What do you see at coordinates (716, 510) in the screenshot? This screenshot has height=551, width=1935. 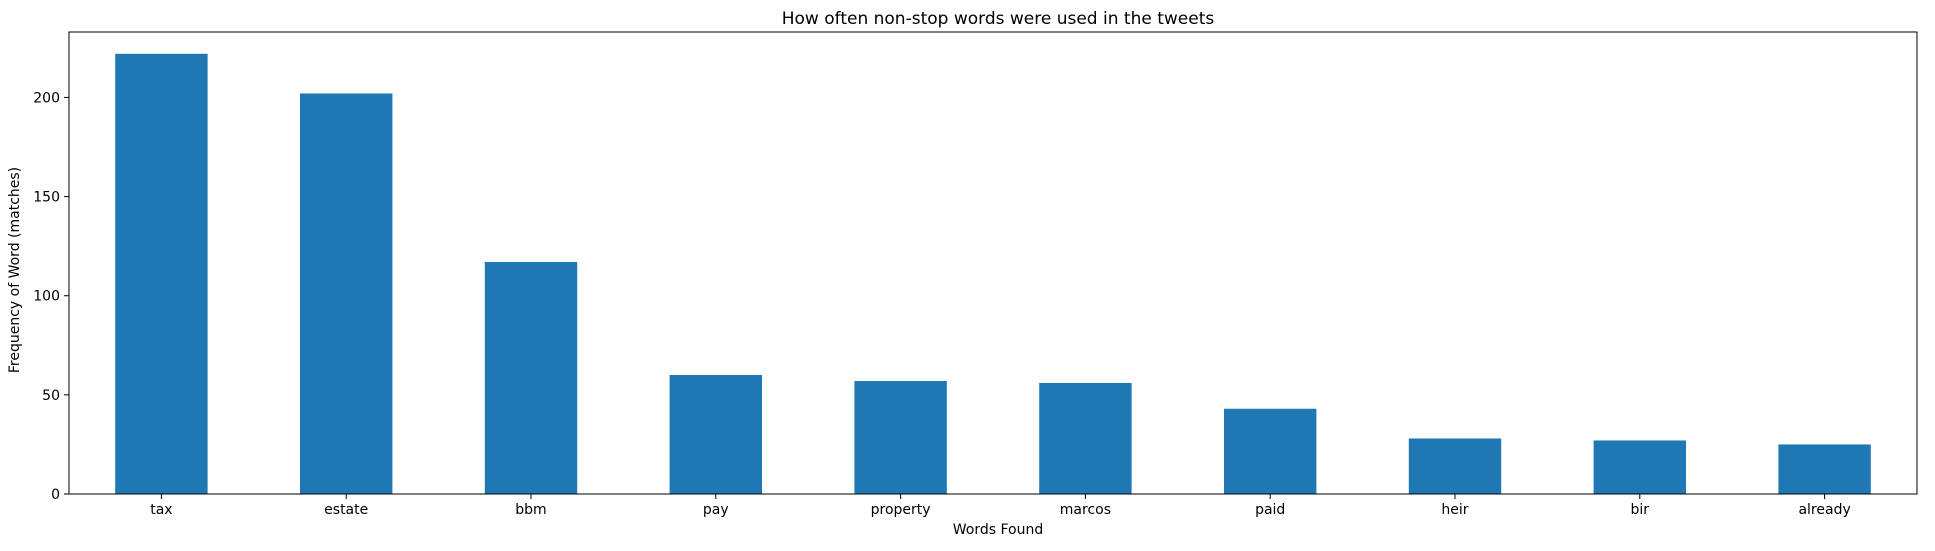 I see `x-tick-label-pay: pay` at bounding box center [716, 510].